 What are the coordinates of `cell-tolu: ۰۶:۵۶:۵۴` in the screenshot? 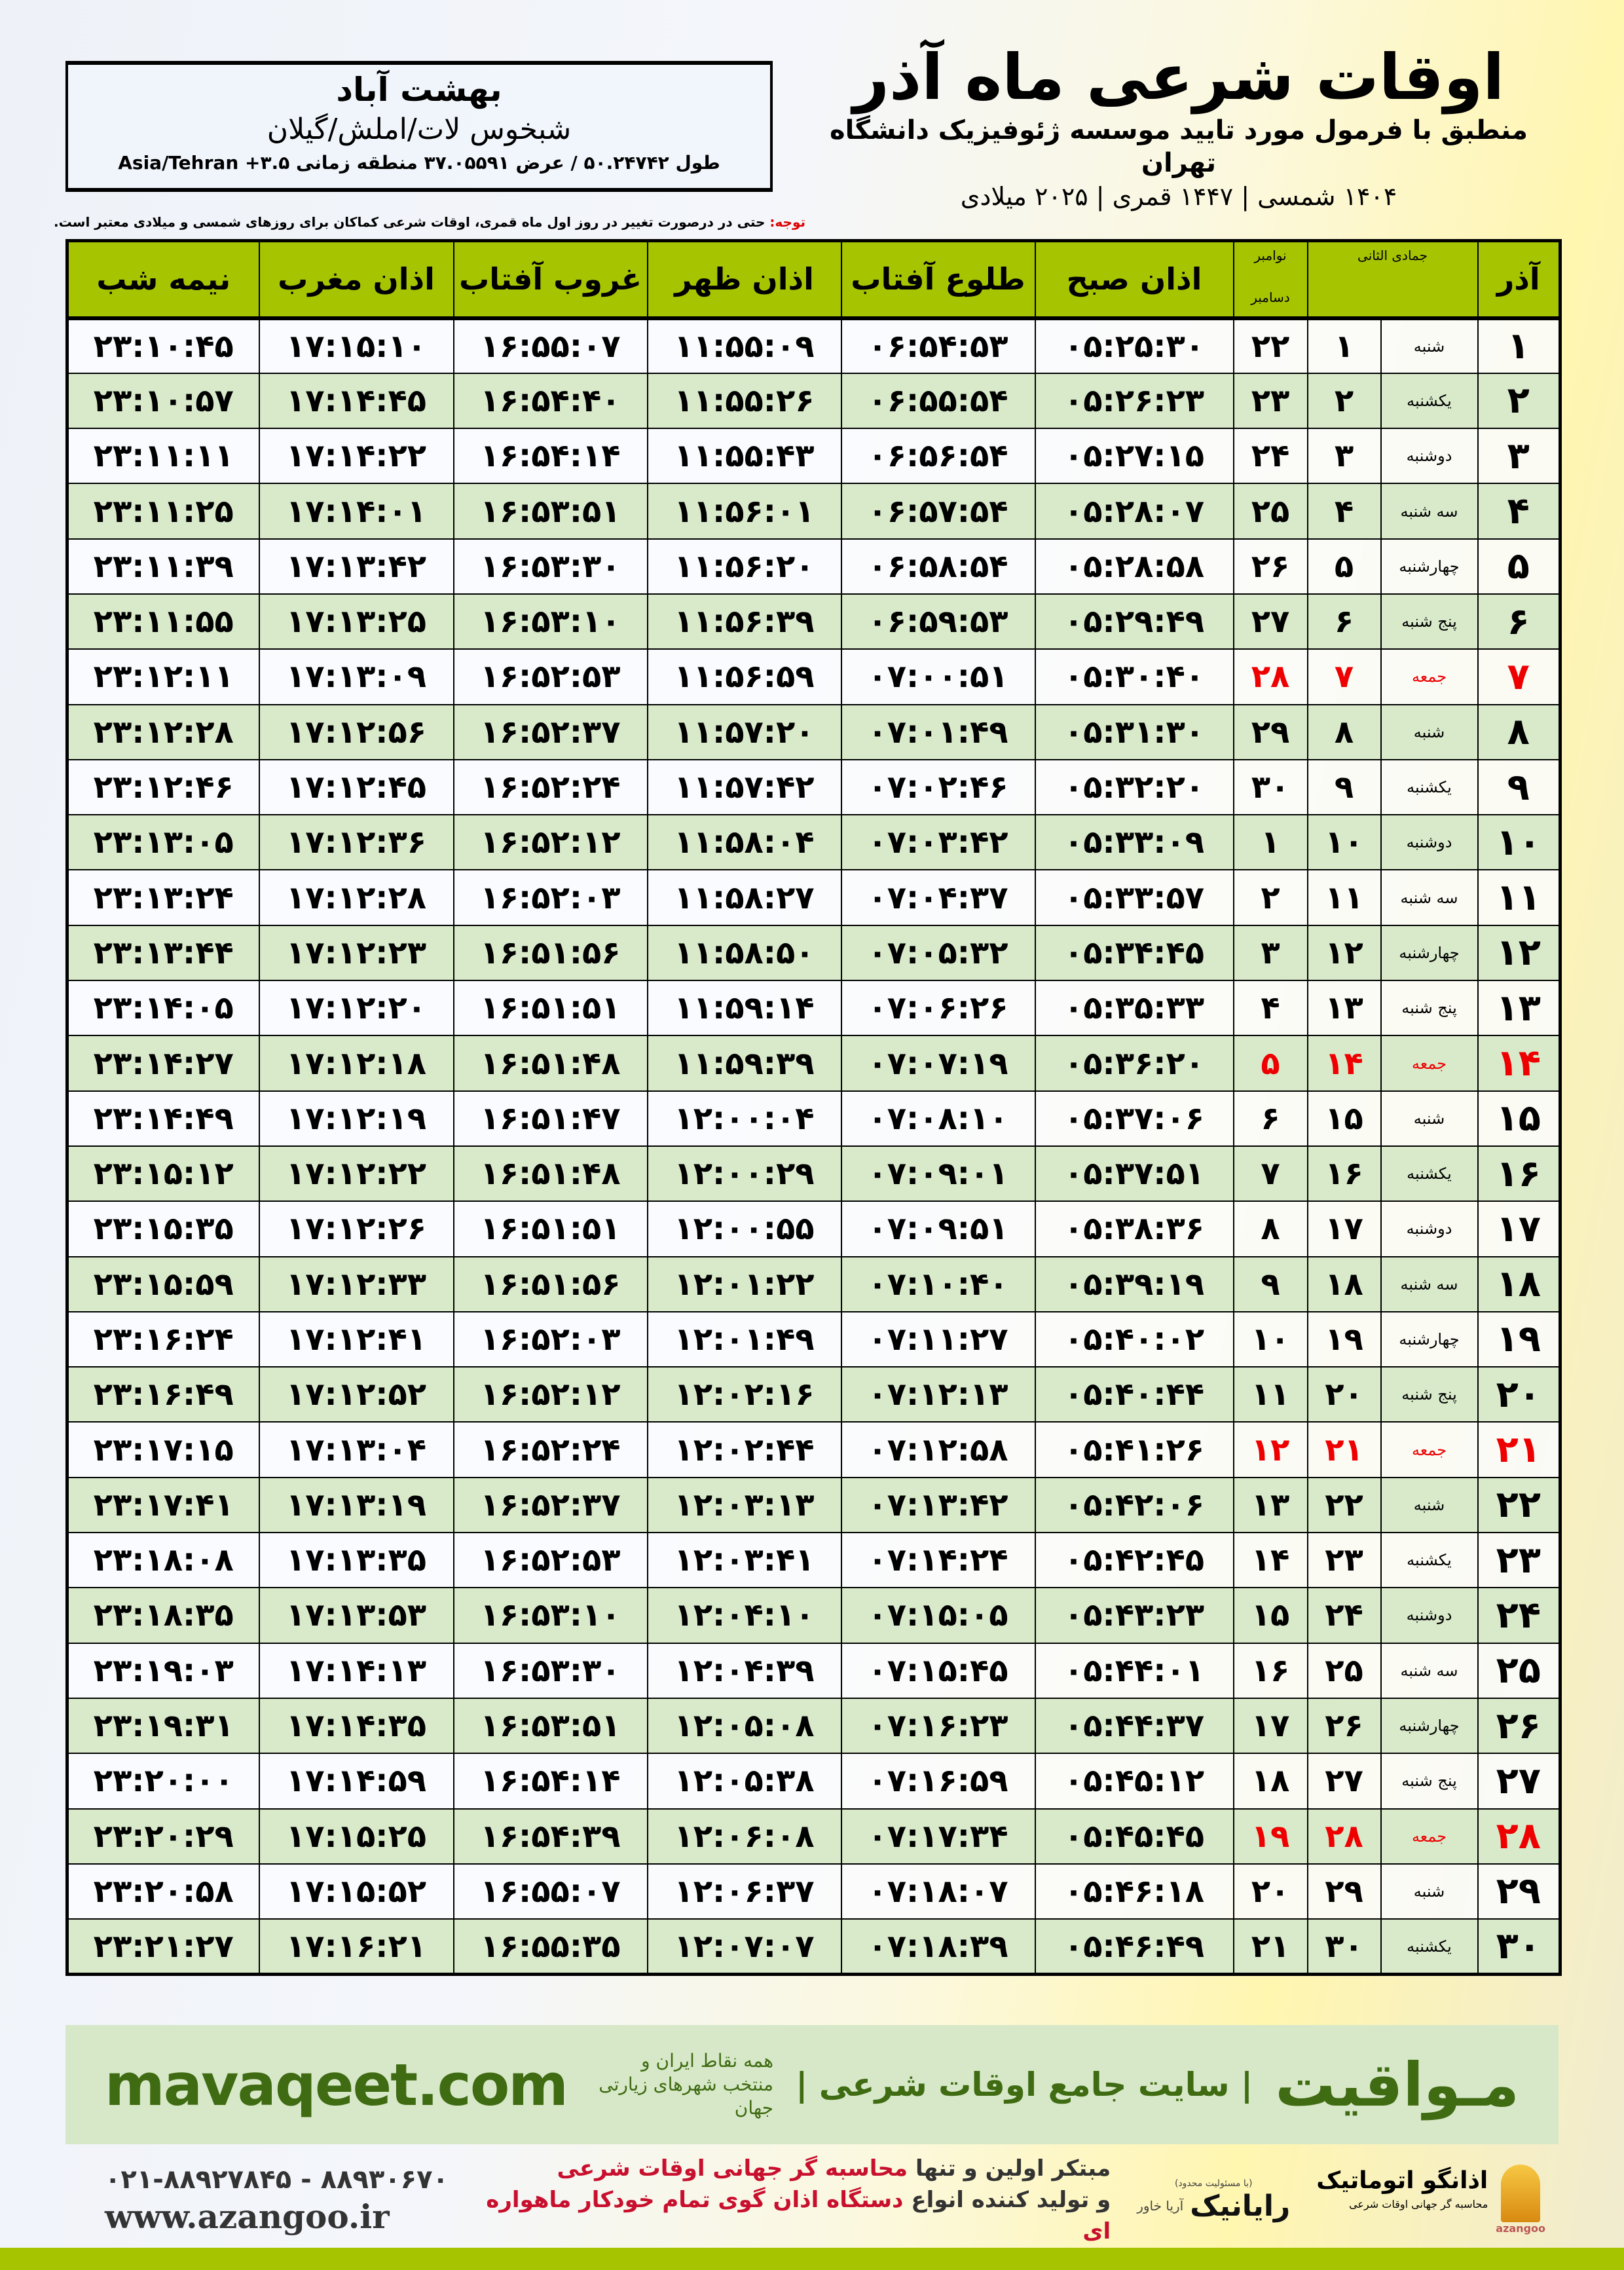 It's located at (938, 456).